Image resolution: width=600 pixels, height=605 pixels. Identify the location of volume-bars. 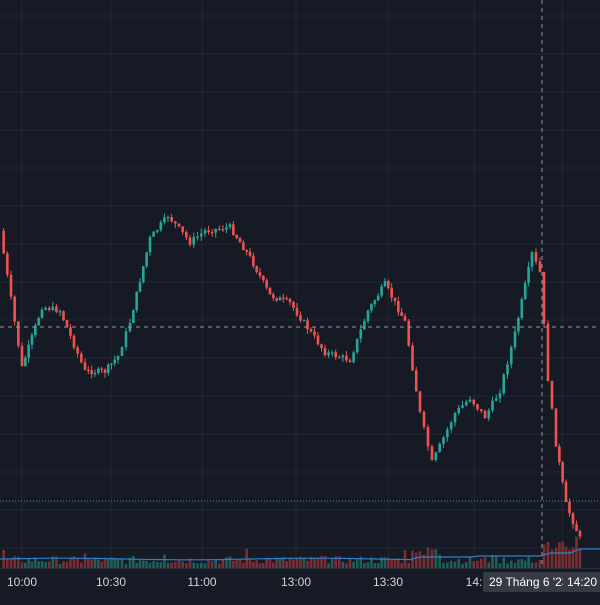
(292, 552).